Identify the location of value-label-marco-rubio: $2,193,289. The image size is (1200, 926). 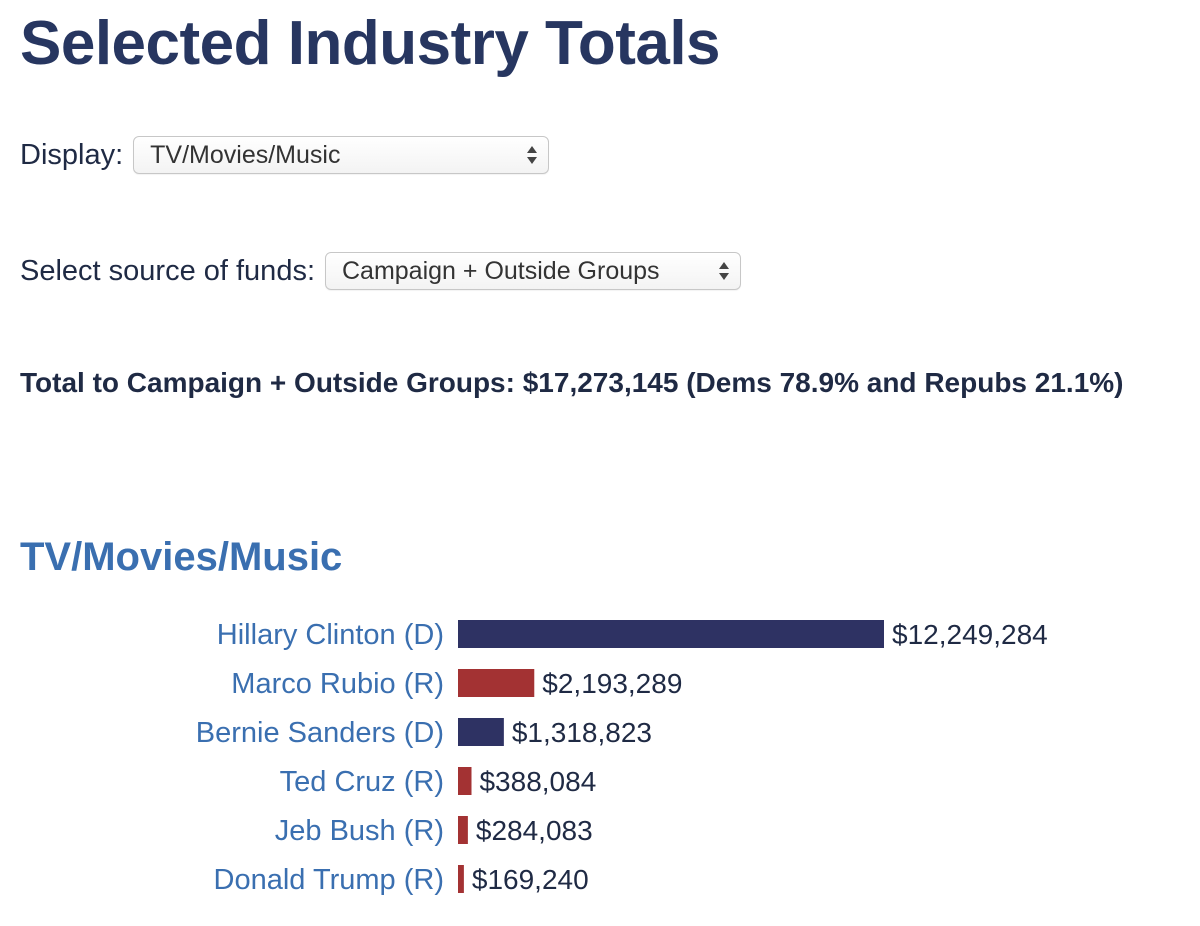
(612, 683).